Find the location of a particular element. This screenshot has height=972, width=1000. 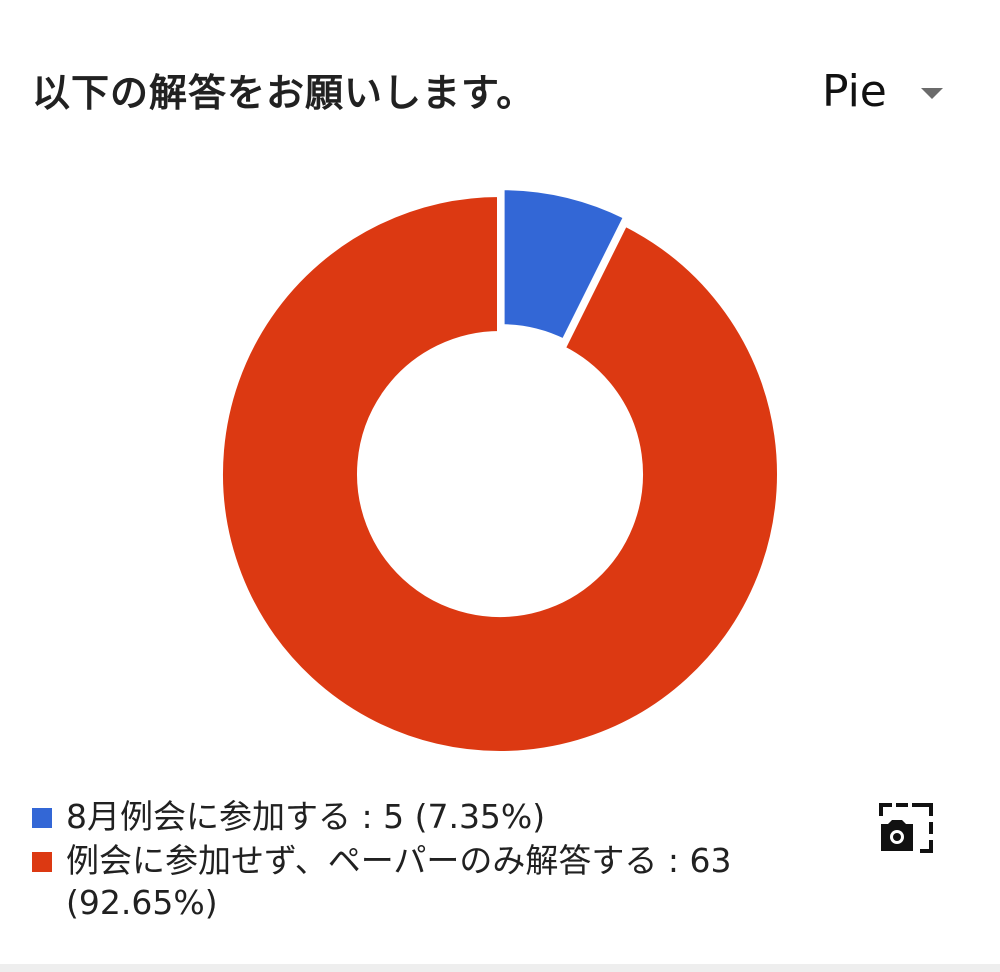

caret-down-icon is located at coordinates (931, 93).